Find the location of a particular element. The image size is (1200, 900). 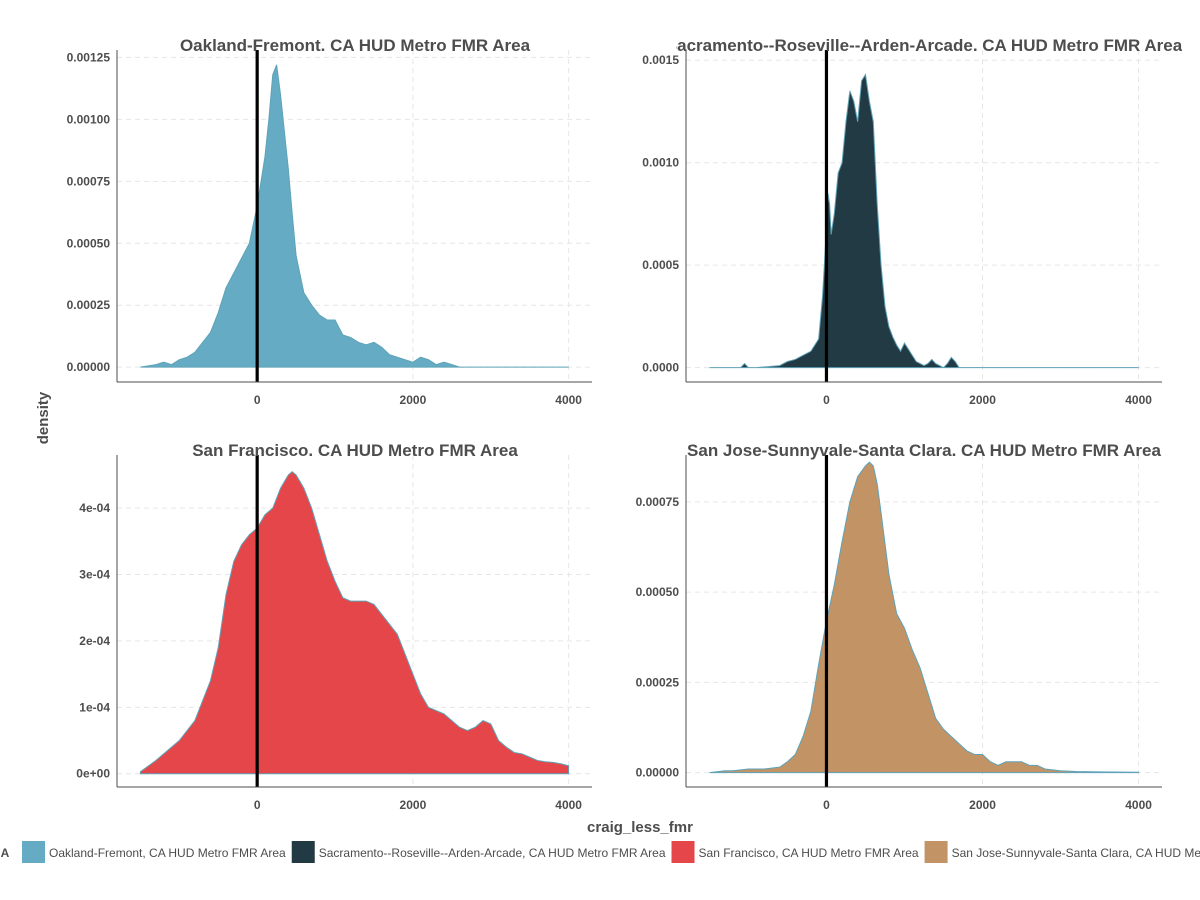

legend-label: Oakland-Fremont, CA HUD Metro FMR Area is located at coordinates (167, 853).